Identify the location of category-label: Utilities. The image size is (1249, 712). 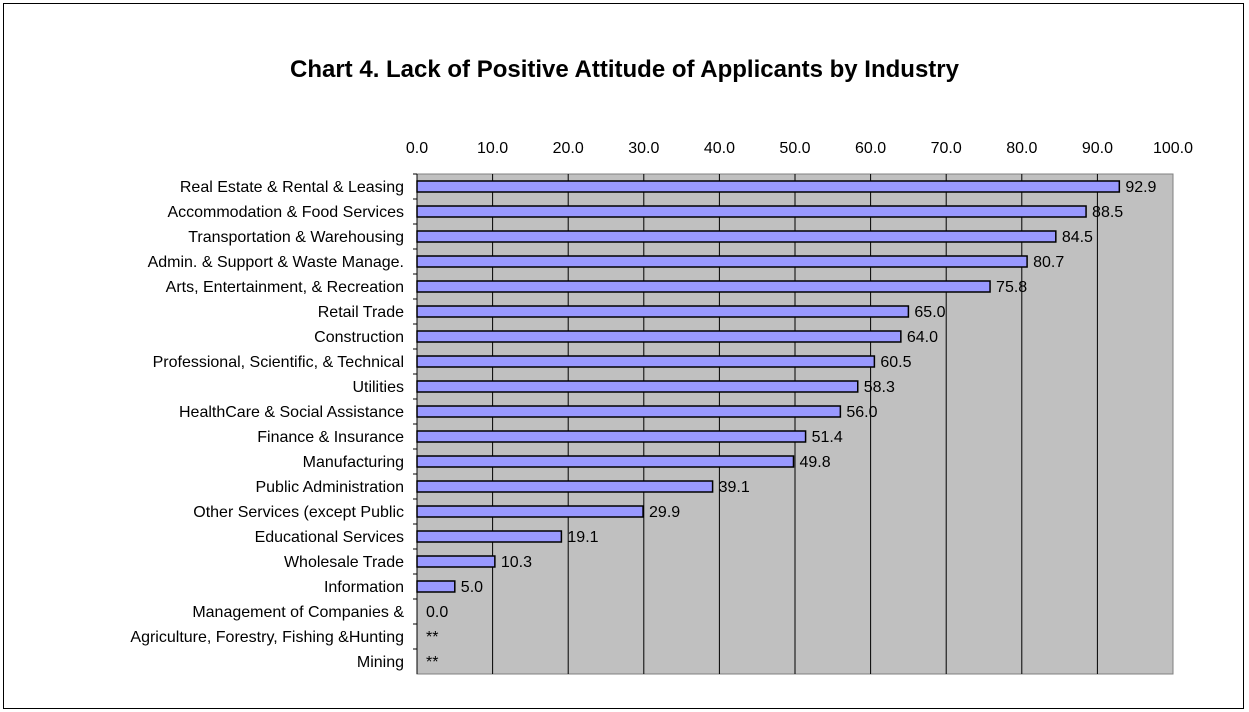
(378, 387).